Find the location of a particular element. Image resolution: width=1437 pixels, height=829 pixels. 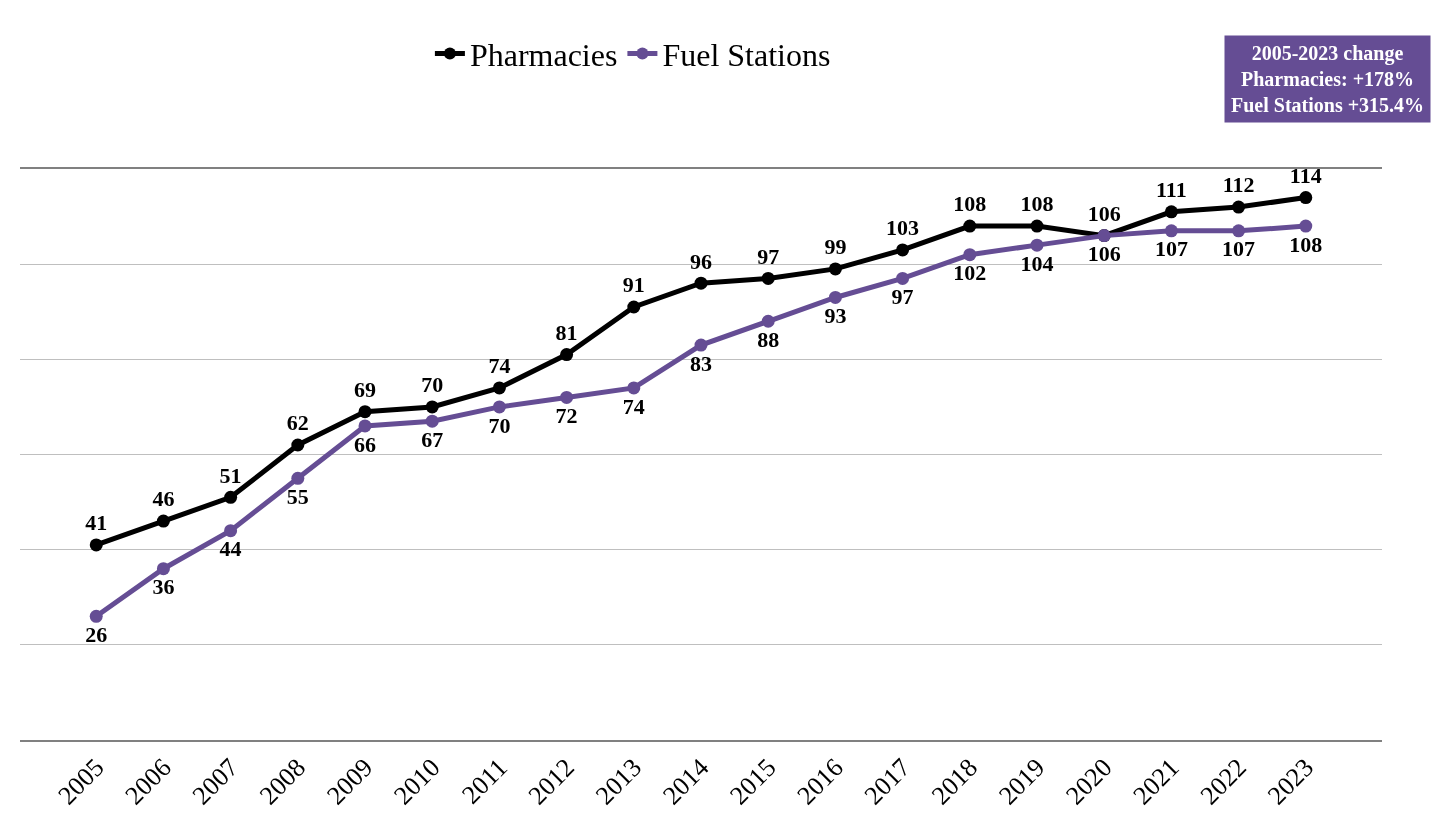

data-label: 62 is located at coordinates (297, 423).